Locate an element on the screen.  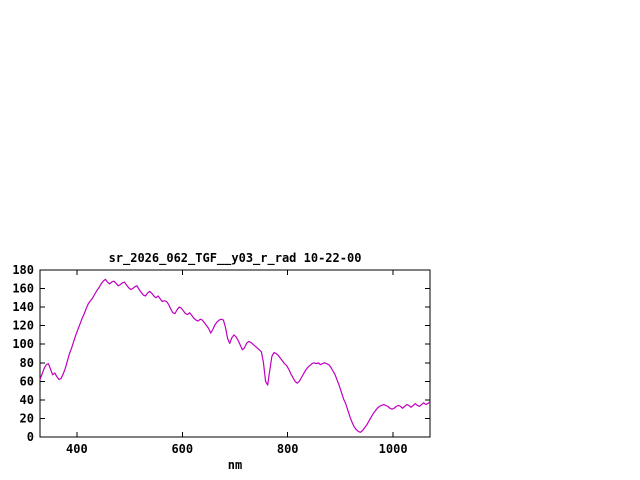
x-axis-label: nm is located at coordinates (235, 465).